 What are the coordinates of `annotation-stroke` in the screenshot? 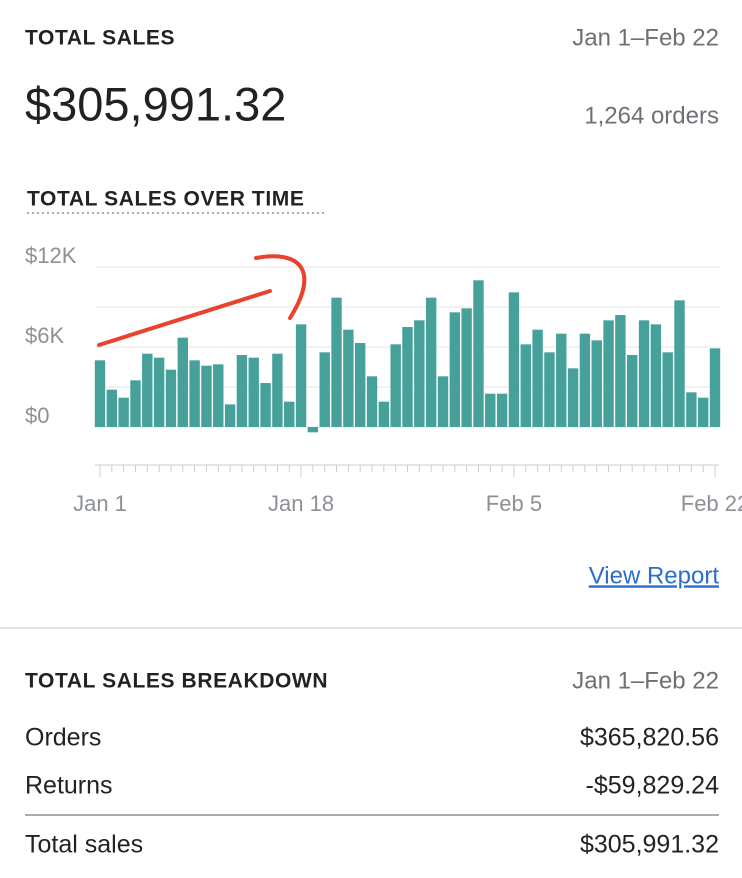 It's located at (202, 300).